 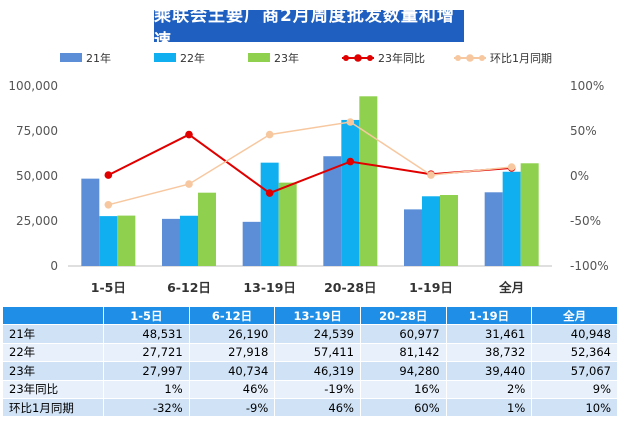 What do you see at coordinates (489, 352) in the screenshot?
I see `table-cell: 38,732` at bounding box center [489, 352].